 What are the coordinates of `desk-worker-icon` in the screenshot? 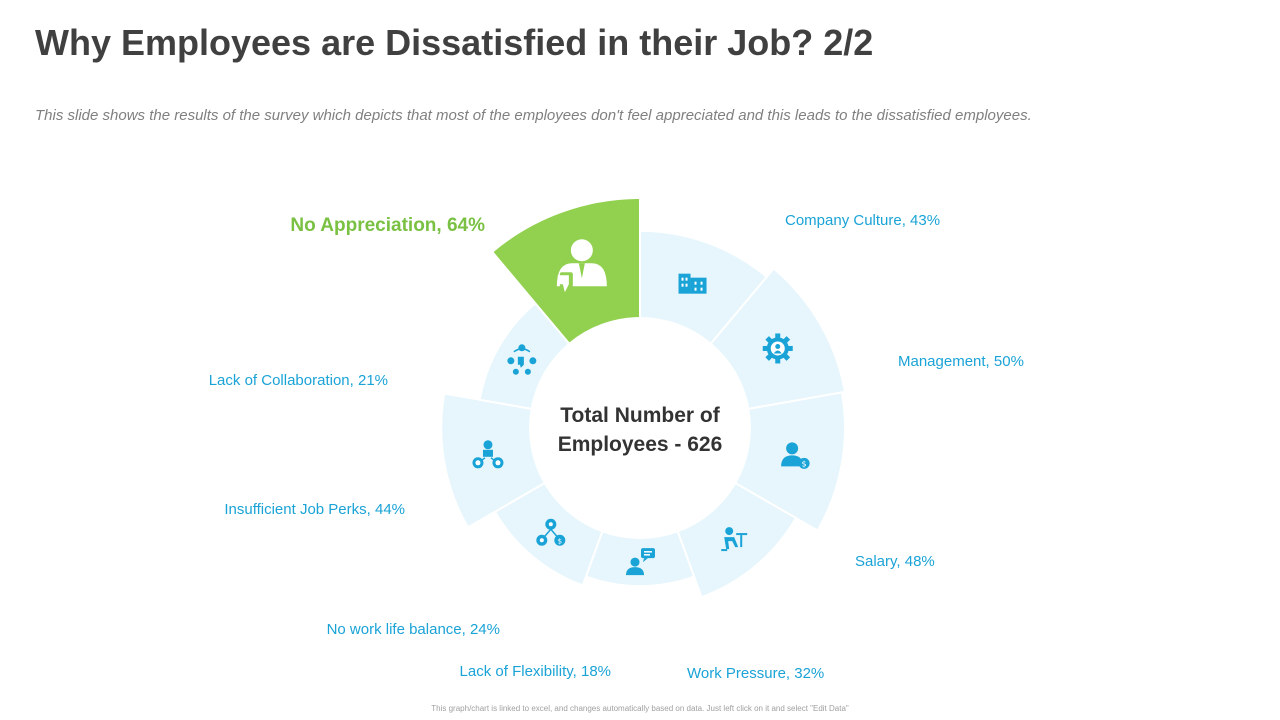 It's located at (734, 539).